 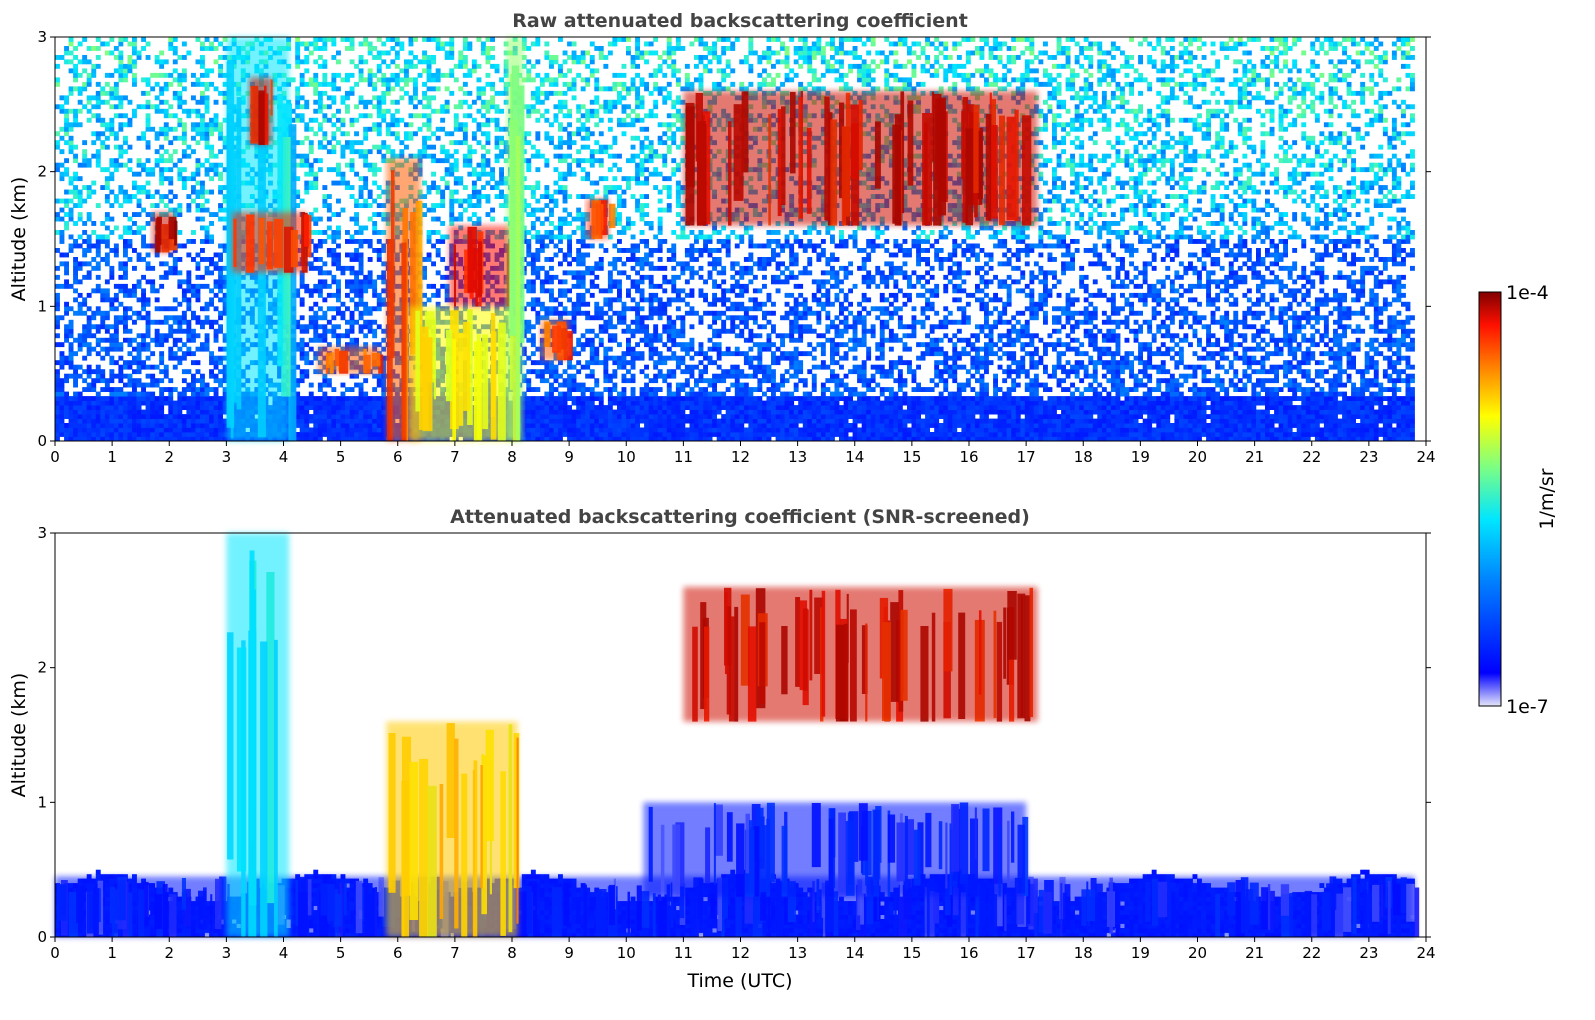 What do you see at coordinates (911, 457) in the screenshot?
I see `top-x-tick-label: 15` at bounding box center [911, 457].